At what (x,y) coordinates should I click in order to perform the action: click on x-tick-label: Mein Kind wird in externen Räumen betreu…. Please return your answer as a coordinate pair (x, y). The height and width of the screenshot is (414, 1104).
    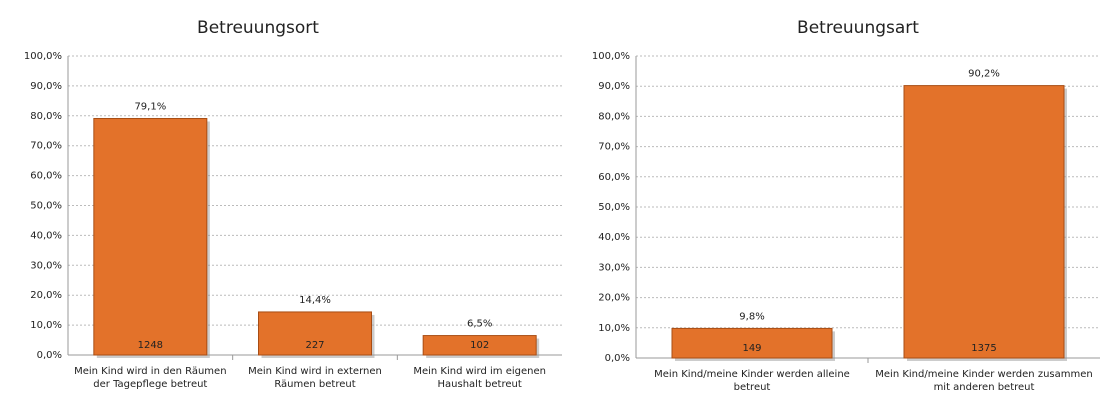
    Looking at the image, I should click on (315, 378).